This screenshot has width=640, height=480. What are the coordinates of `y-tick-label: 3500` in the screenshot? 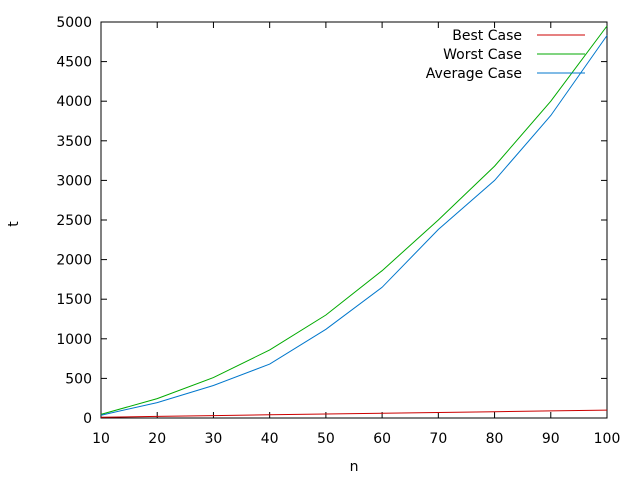 It's located at (74, 142).